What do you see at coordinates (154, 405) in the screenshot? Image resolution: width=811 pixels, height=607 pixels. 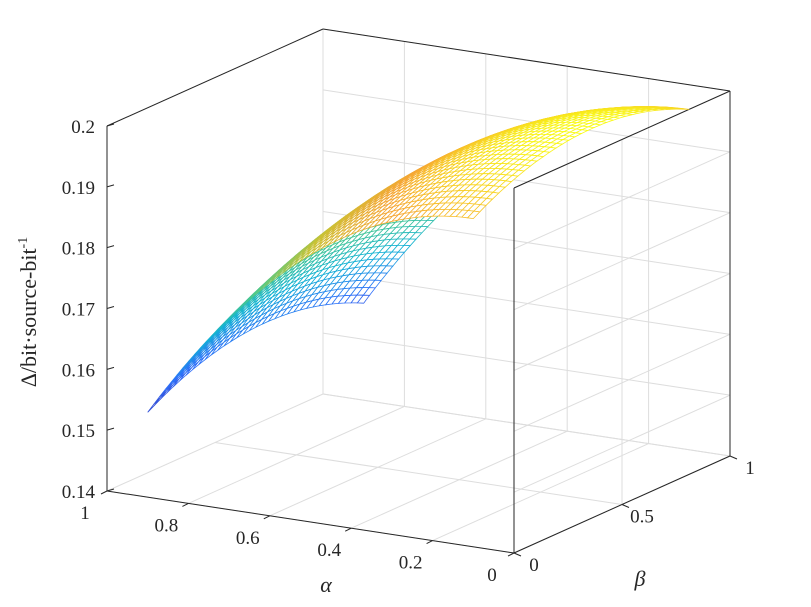 I see `surface-cell` at bounding box center [154, 405].